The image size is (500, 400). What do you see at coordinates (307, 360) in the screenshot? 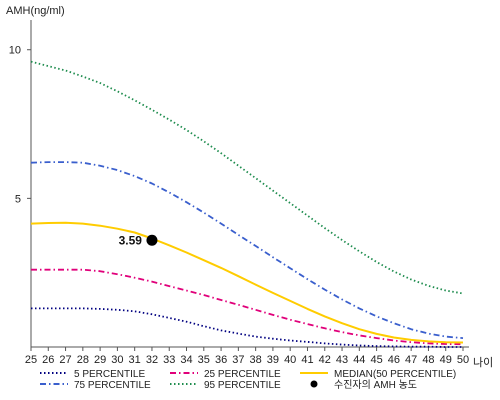
I see `x-tick-label: 41` at bounding box center [307, 360].